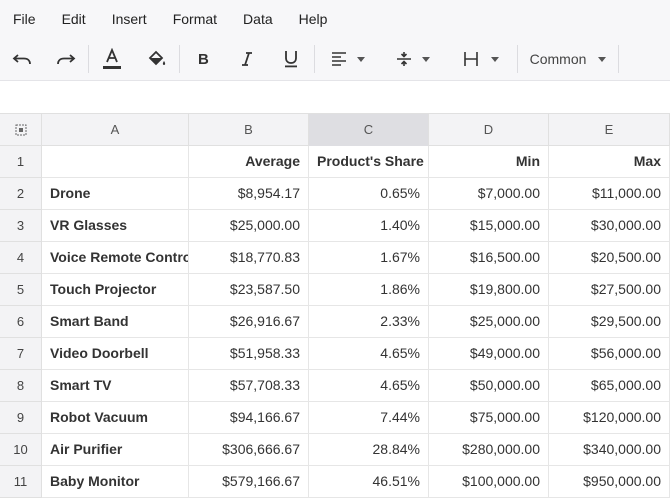 Image resolution: width=670 pixels, height=498 pixels. Describe the element at coordinates (609, 450) in the screenshot. I see `cell-e10: $340,000.00` at that location.